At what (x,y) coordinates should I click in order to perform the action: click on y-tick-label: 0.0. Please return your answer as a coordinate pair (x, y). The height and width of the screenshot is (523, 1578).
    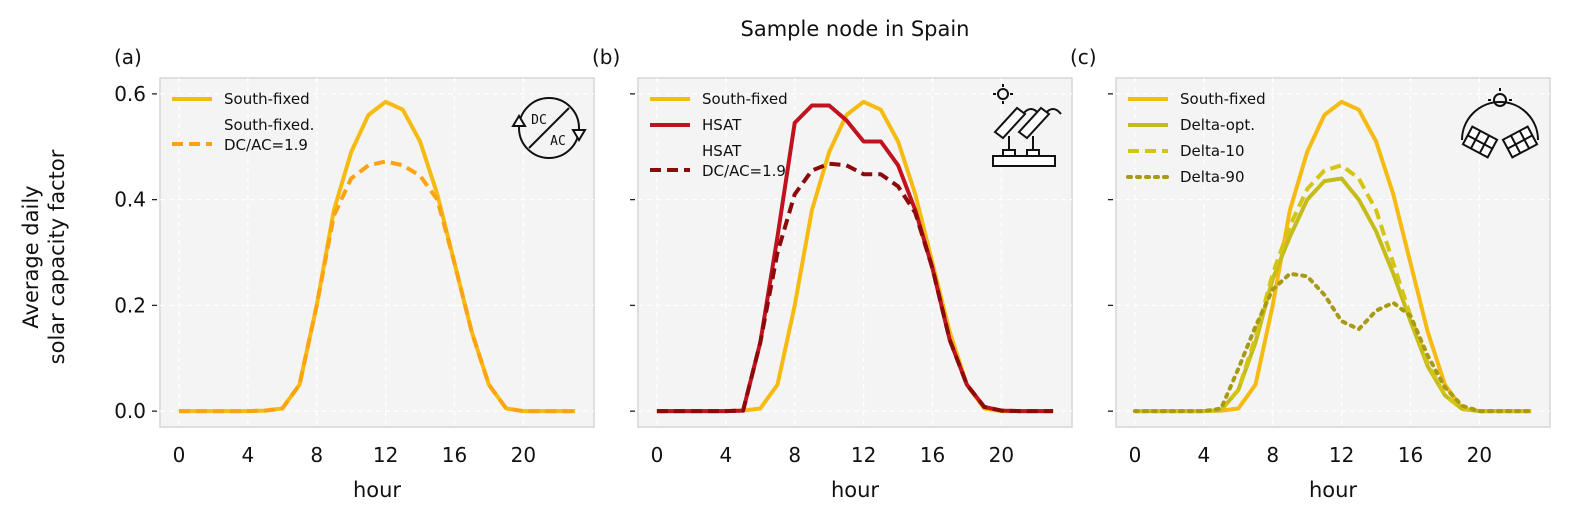
    Looking at the image, I should click on (130, 411).